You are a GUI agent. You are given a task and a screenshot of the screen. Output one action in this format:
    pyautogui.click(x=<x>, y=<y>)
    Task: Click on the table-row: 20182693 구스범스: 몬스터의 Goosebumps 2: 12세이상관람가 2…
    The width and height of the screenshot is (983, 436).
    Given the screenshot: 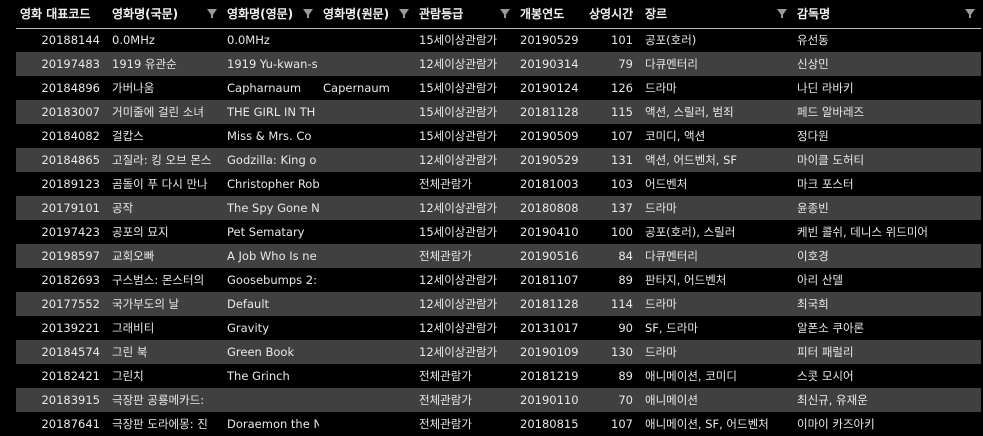 What is the action you would take?
    pyautogui.click(x=498, y=280)
    